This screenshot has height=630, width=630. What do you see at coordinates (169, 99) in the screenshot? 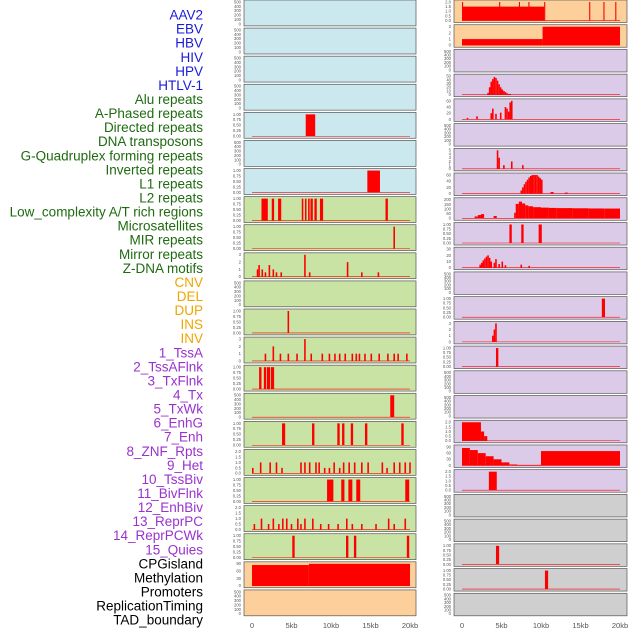
I see `row-label-alu-repeats: Alu repeats` at bounding box center [169, 99].